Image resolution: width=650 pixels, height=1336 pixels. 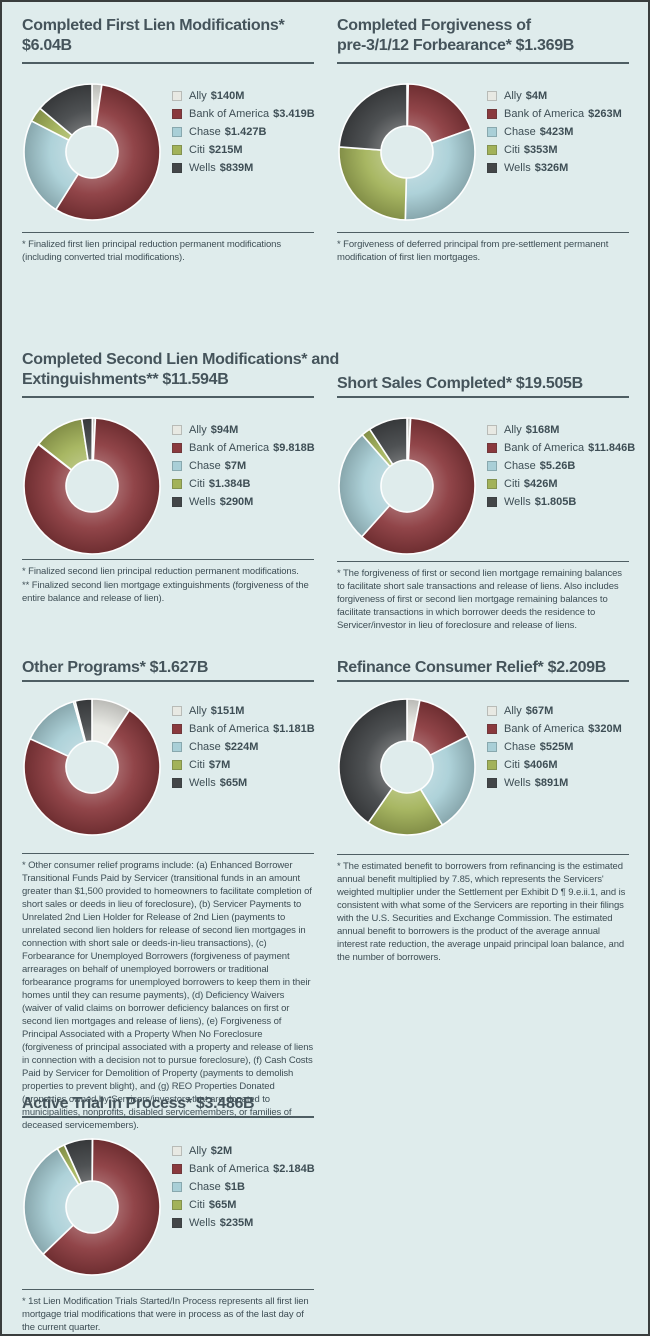 What do you see at coordinates (554, 765) in the screenshot?
I see `legend-item: Citi $406M` at bounding box center [554, 765].